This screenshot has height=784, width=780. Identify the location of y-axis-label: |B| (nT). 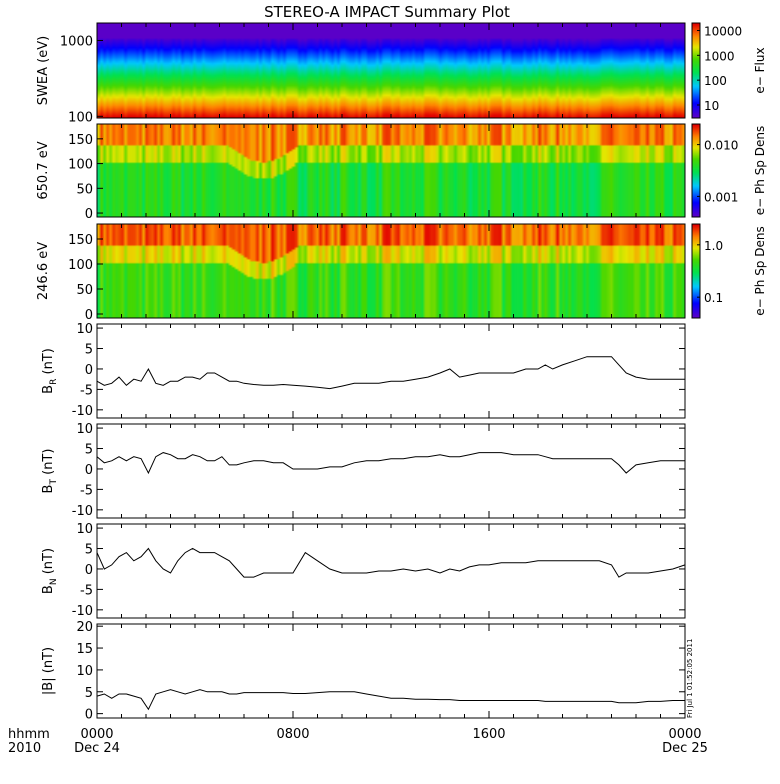
(48, 671).